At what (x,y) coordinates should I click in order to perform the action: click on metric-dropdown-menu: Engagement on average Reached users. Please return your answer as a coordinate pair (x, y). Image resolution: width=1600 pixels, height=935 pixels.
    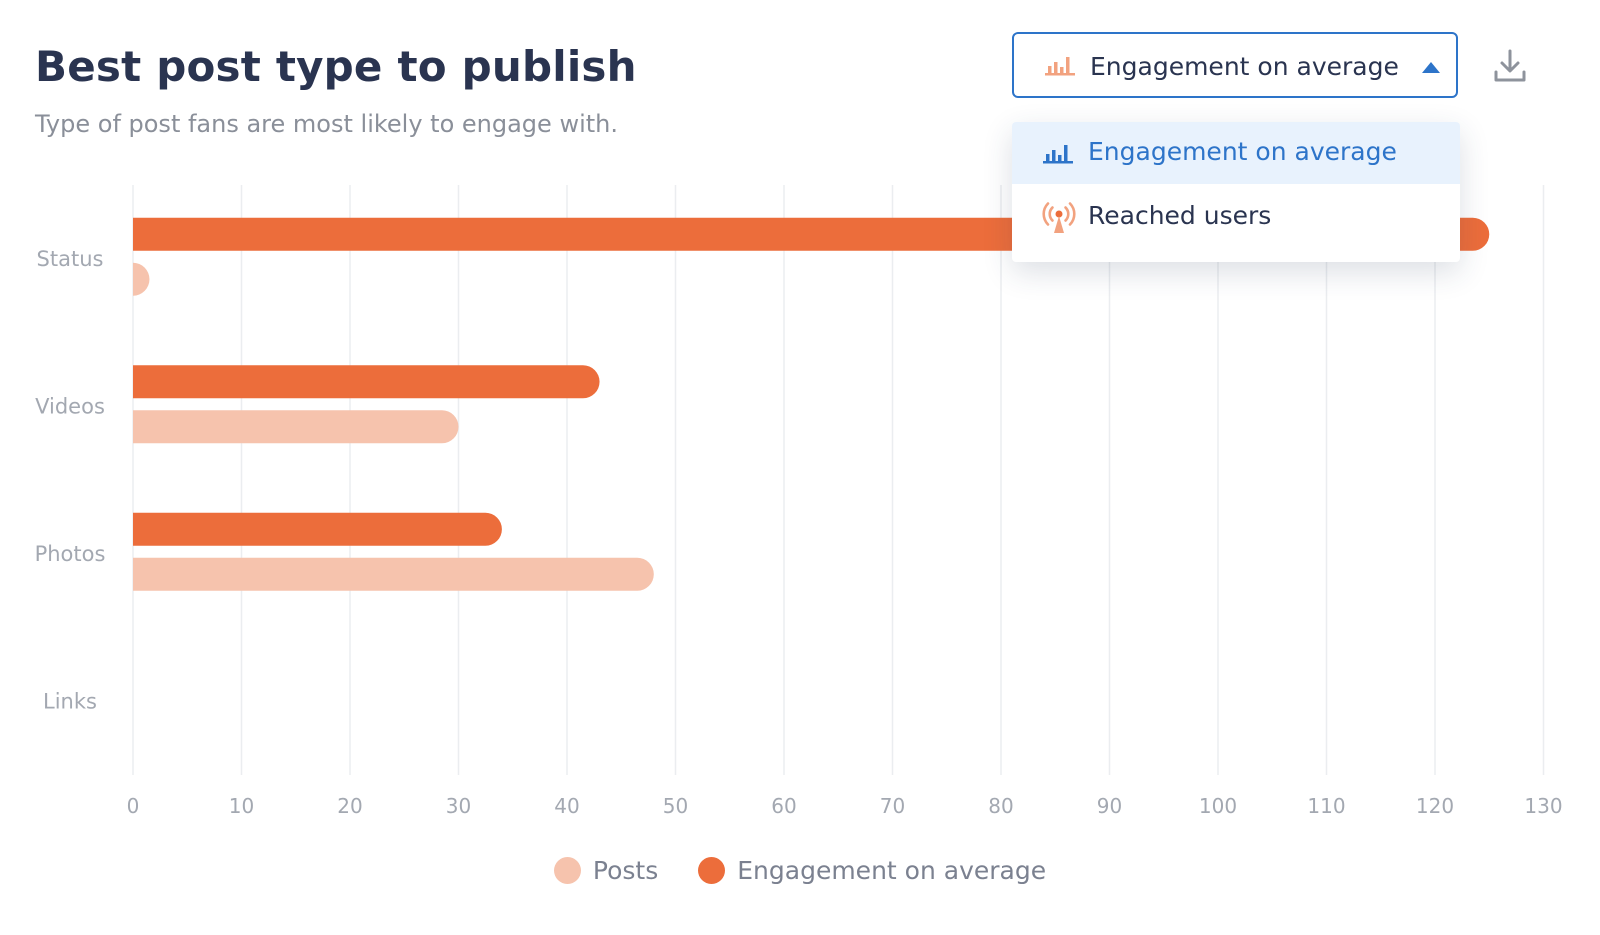
    Looking at the image, I should click on (1236, 192).